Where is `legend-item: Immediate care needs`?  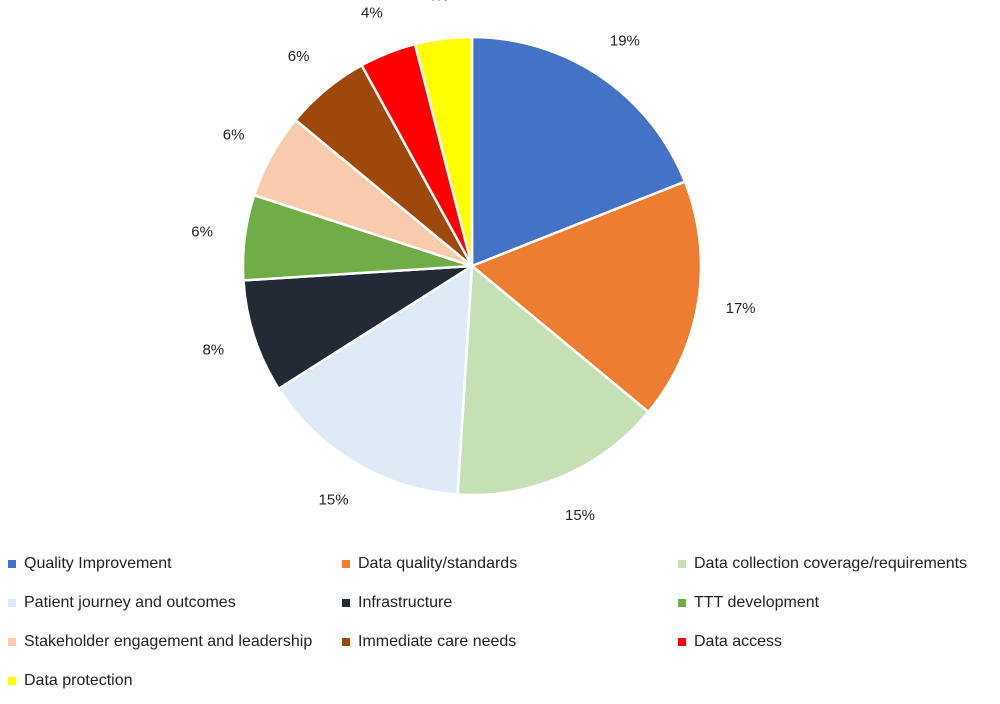 legend-item: Immediate care needs is located at coordinates (429, 642).